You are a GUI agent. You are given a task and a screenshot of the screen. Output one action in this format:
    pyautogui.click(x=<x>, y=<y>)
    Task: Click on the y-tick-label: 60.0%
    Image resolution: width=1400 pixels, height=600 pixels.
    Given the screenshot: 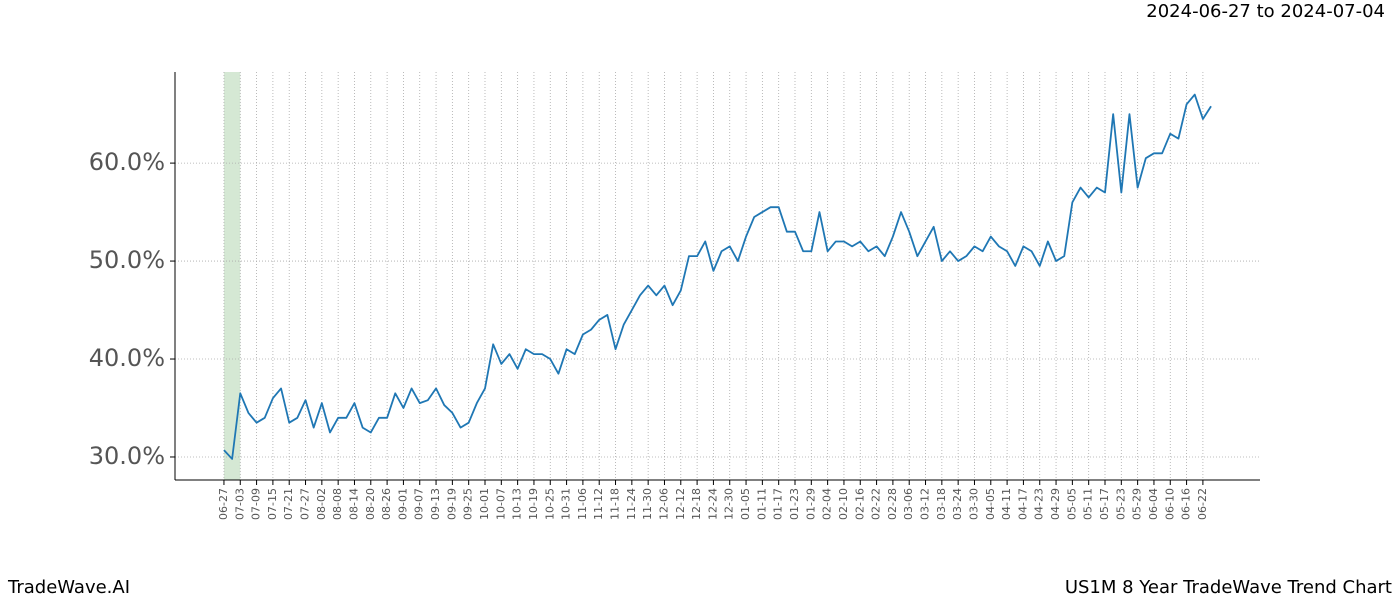 What is the action you would take?
    pyautogui.click(x=127, y=162)
    